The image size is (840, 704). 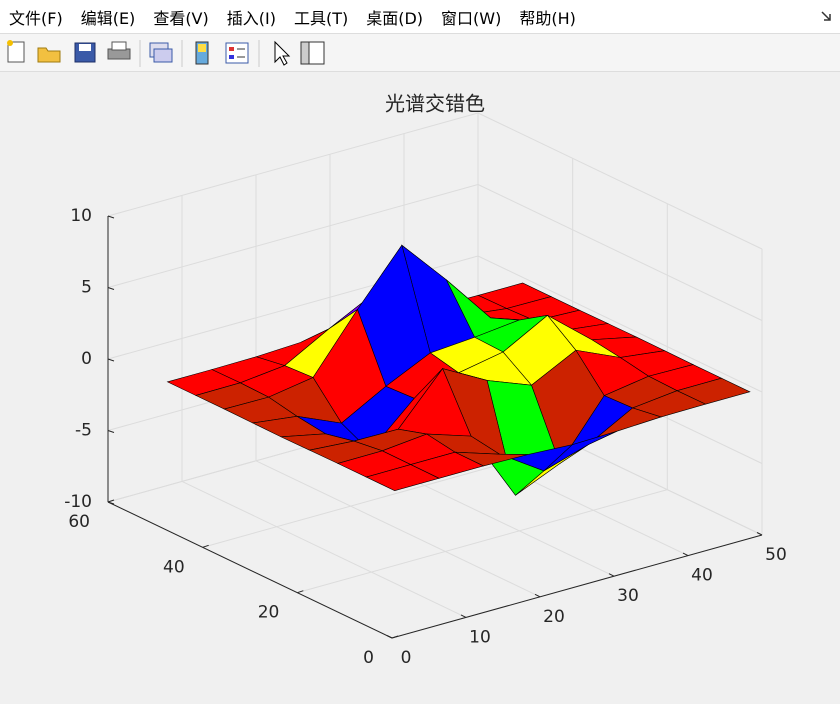 What do you see at coordinates (420, 52) in the screenshot?
I see `toolbar` at bounding box center [420, 52].